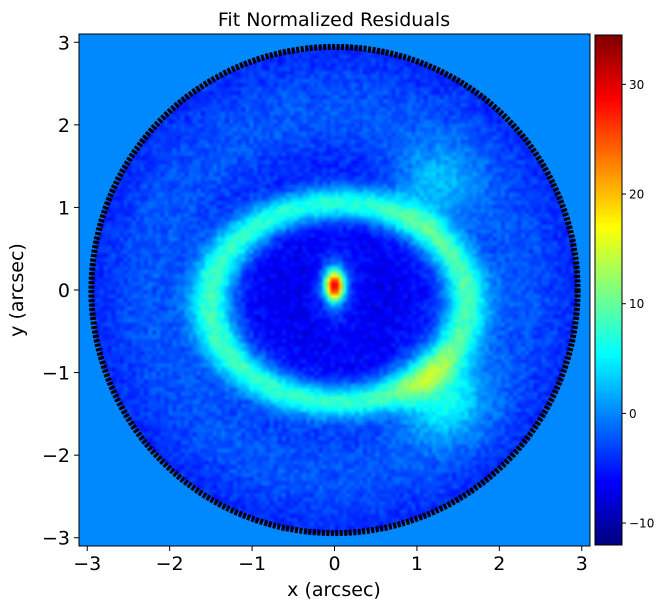 The image size is (669, 615). Describe the element at coordinates (633, 414) in the screenshot. I see `colorbar-tick-label: 0` at that location.